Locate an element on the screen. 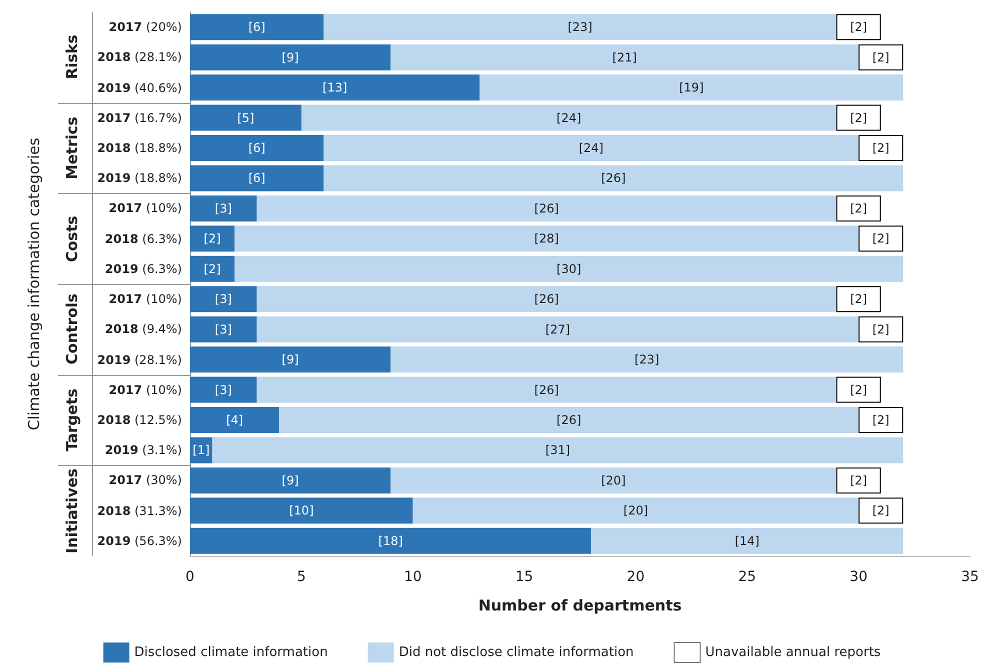  y-tick-label: 2018 (28.1%) is located at coordinates (139, 57).